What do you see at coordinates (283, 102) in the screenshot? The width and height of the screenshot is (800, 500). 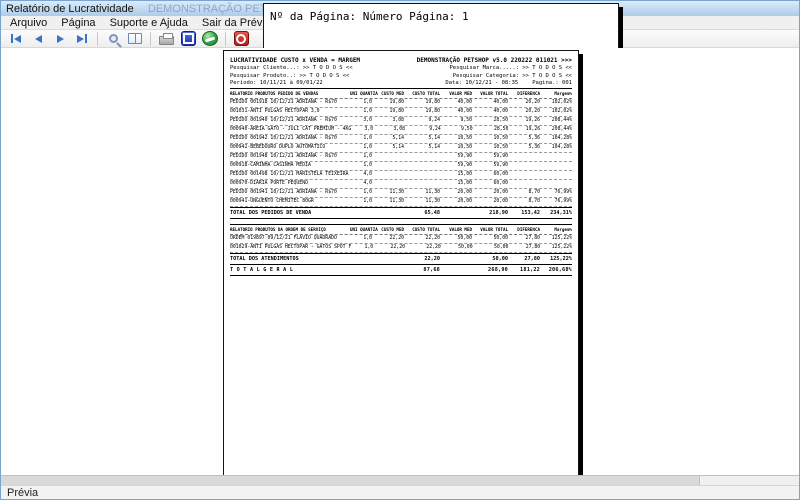 I see `cell: PEDIDO 001918 10/12/21 ADRIANA - R$70` at bounding box center [283, 102].